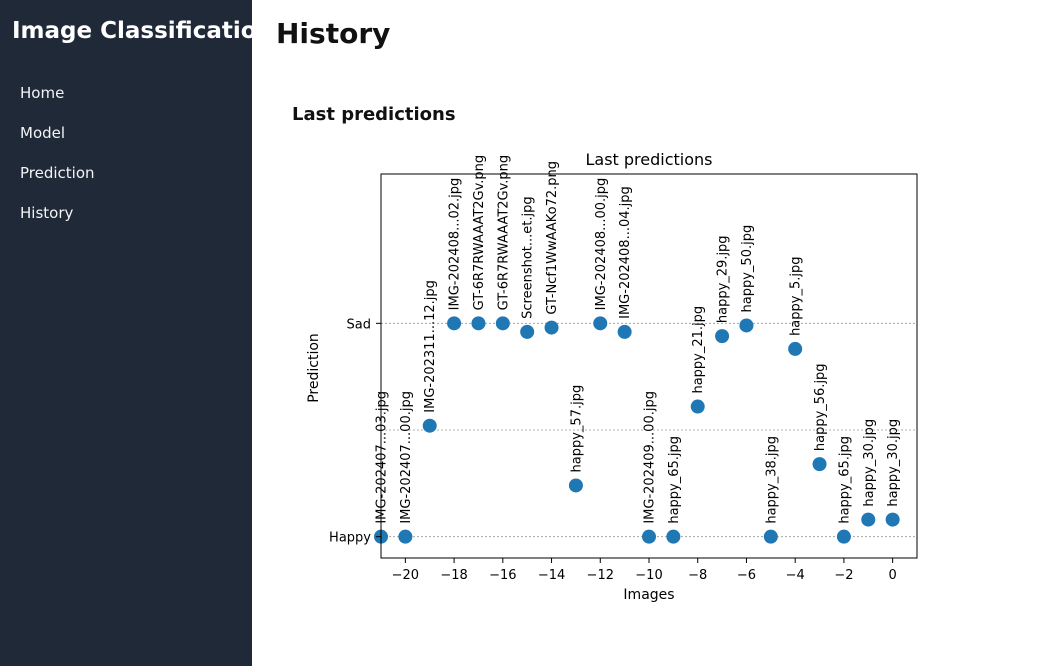  I want to click on point-label: Screenshot...et.jpg, so click(528, 257).